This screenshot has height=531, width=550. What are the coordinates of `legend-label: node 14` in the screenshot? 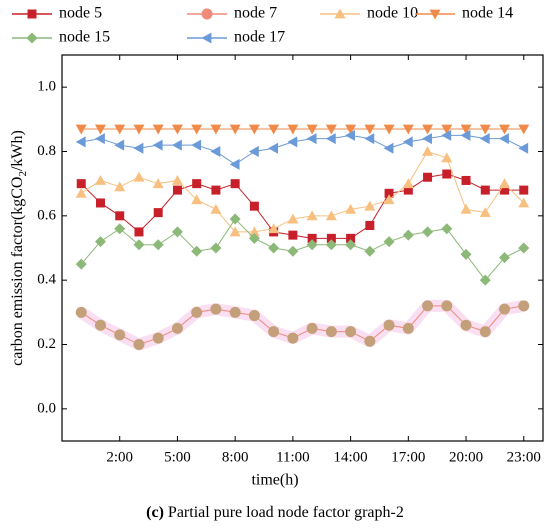 It's located at (487, 13).